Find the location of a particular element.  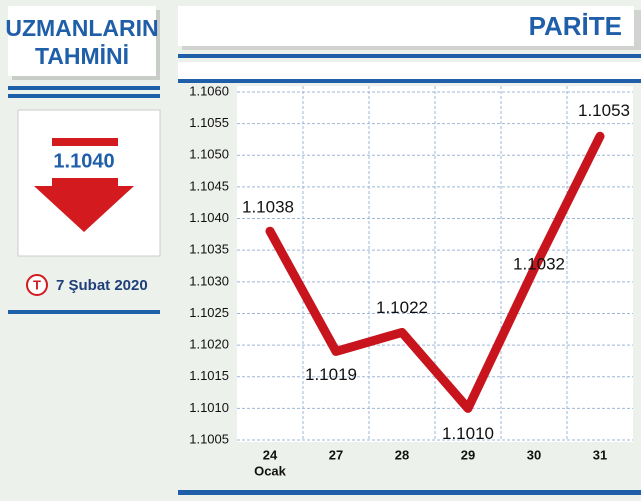

forecast-title: TAHMİNİ is located at coordinates (82, 56).